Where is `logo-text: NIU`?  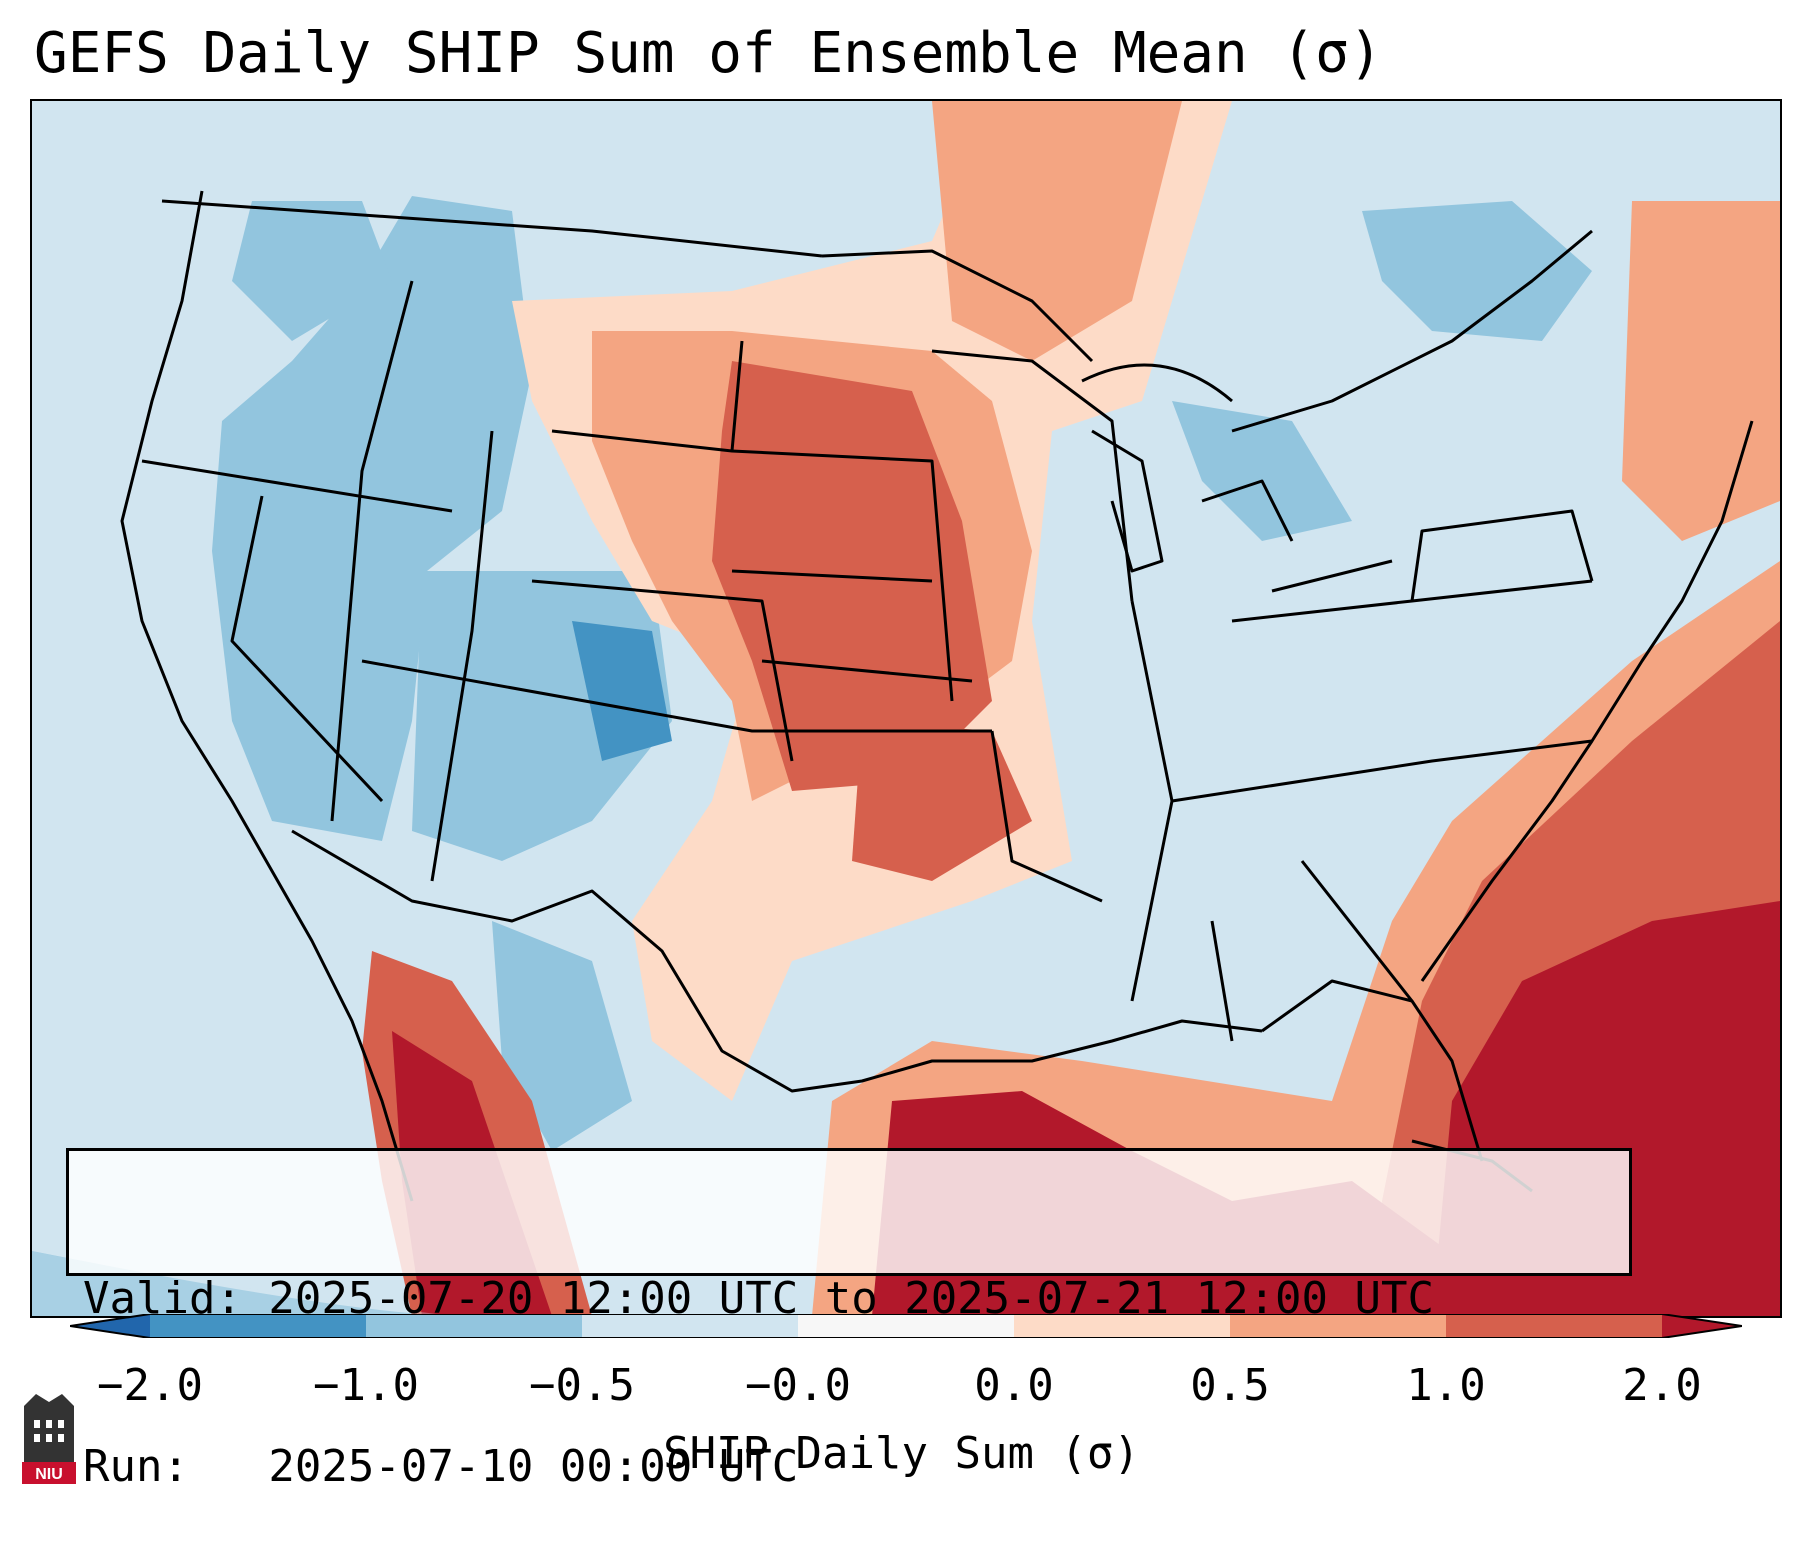
logo-text: NIU is located at coordinates (49, 1474).